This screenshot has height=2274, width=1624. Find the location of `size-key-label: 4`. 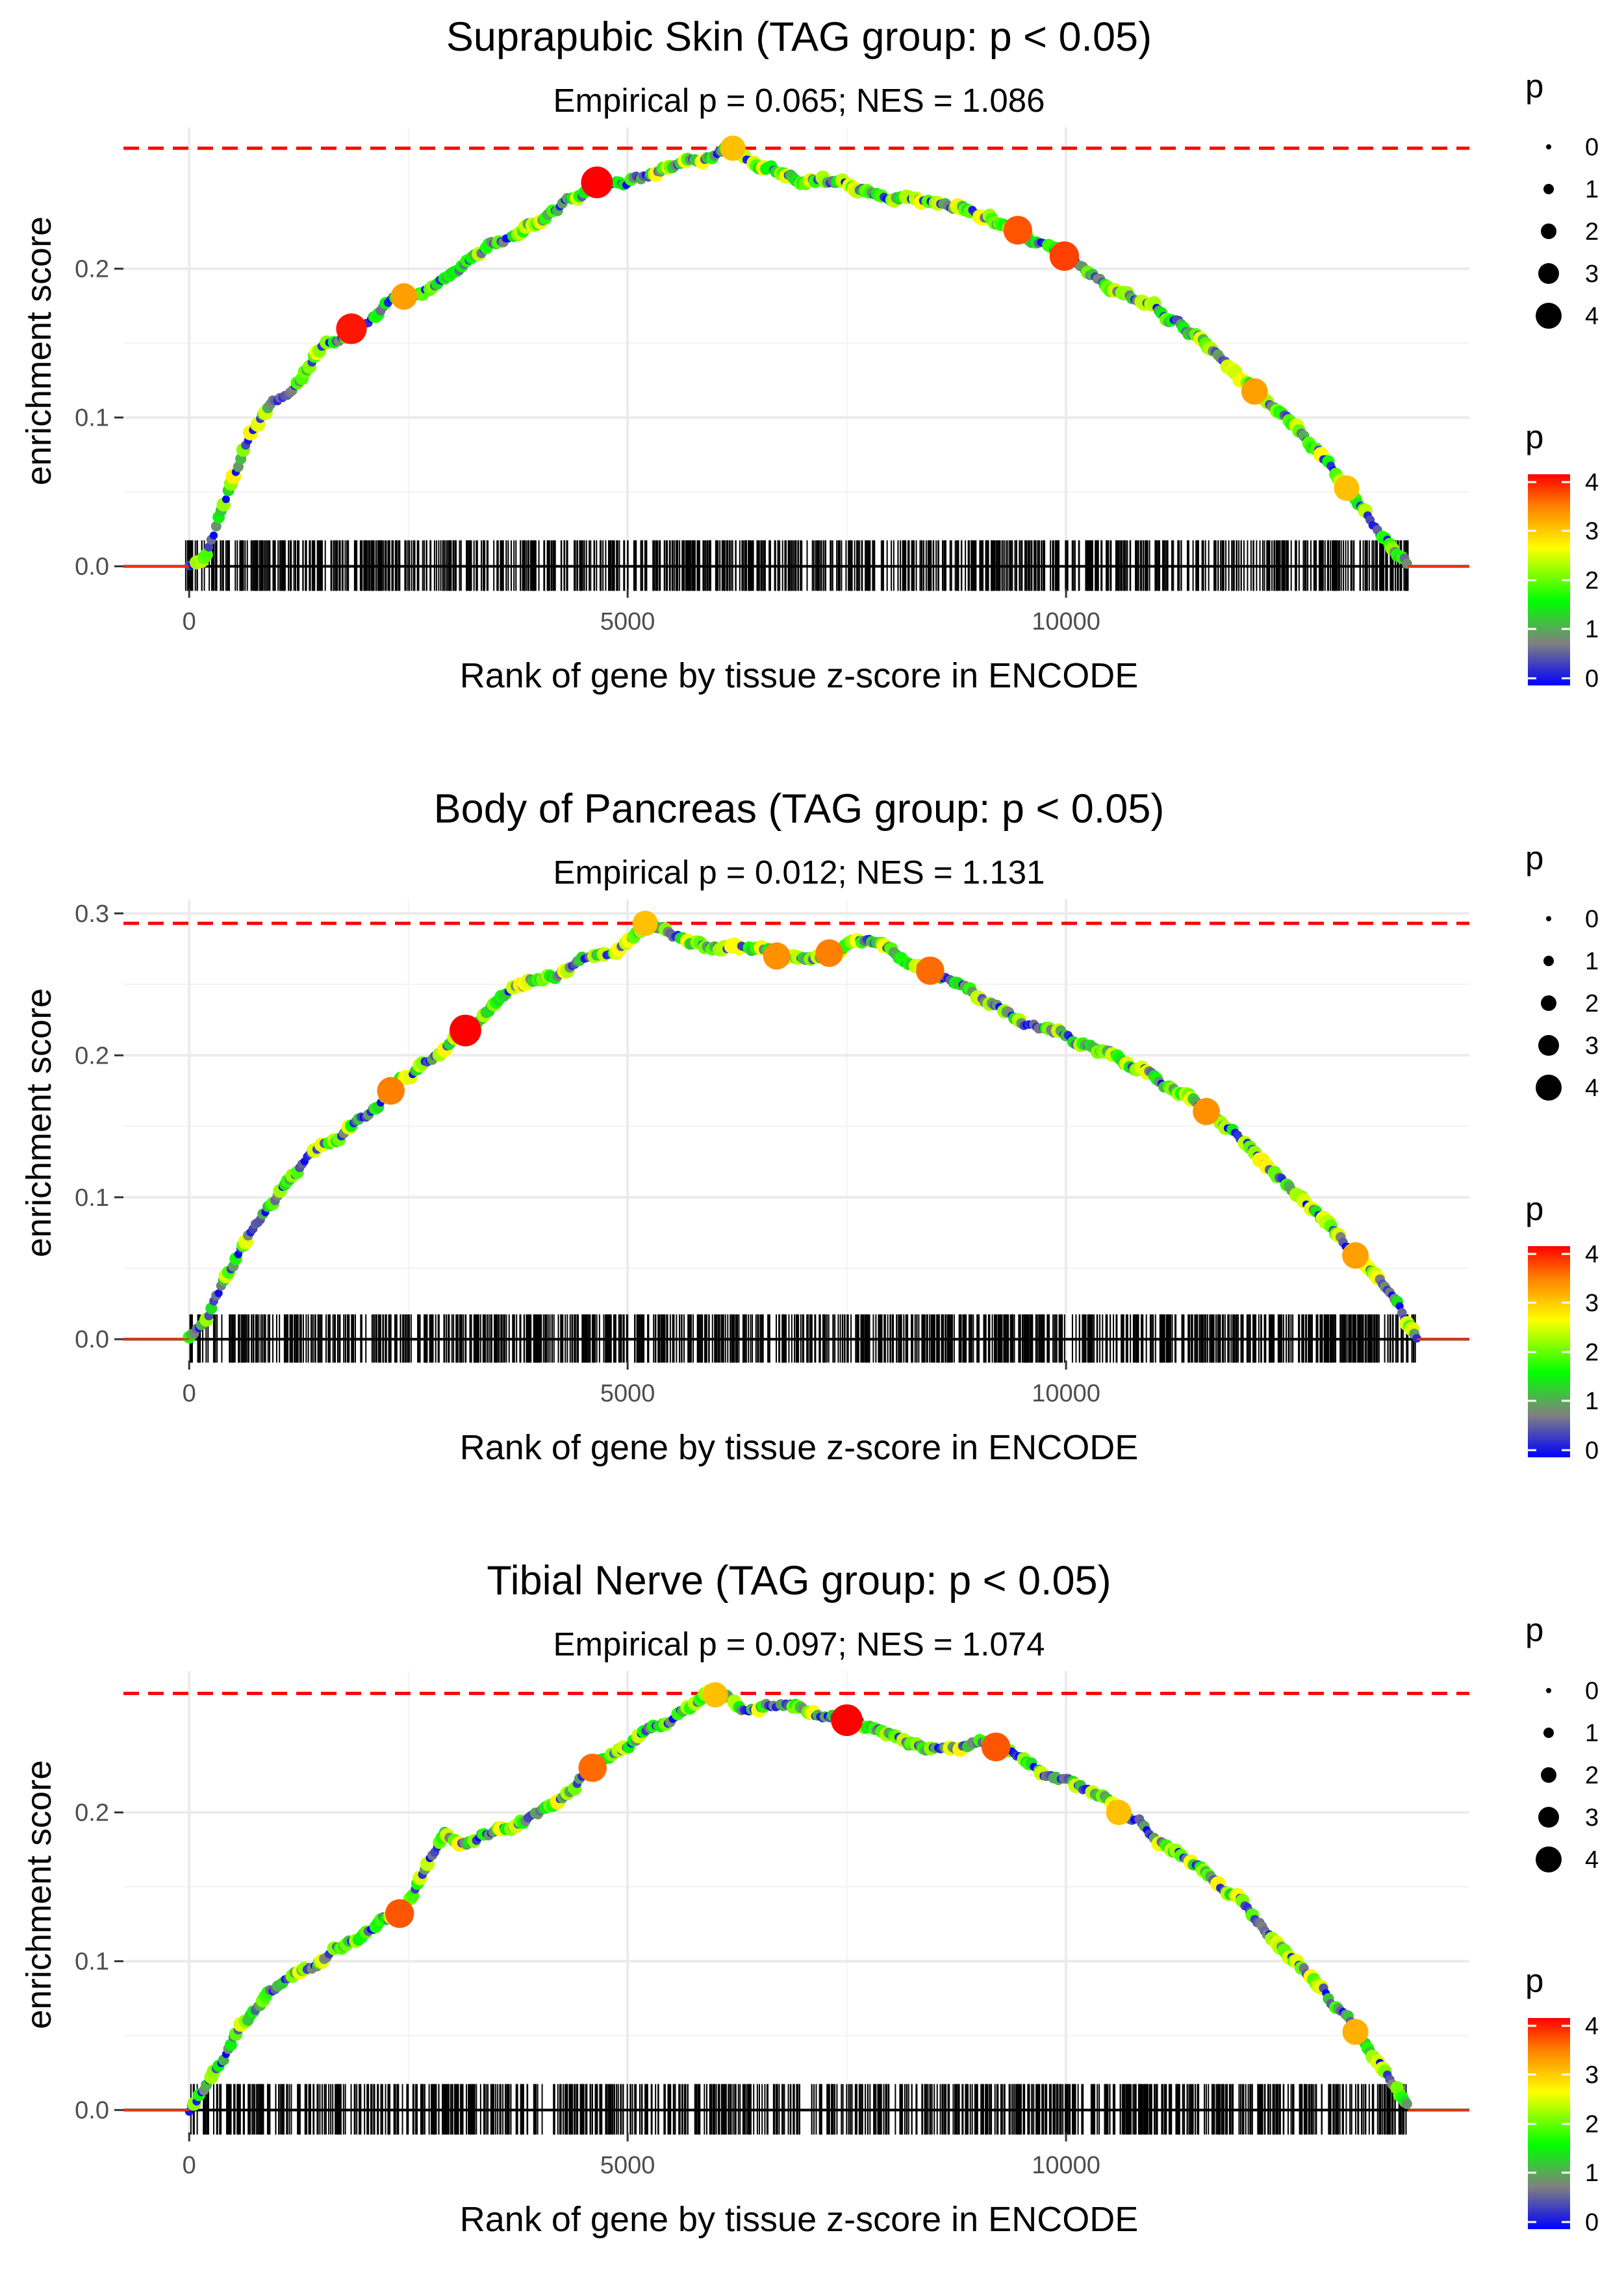

size-key-label: 4 is located at coordinates (1592, 1088).